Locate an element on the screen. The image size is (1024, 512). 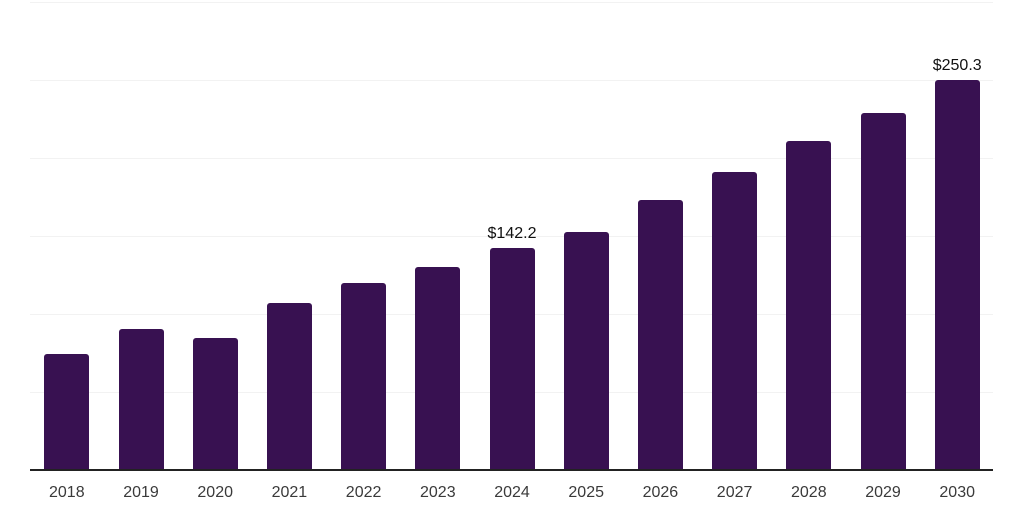
value-label-2024: $142.2 is located at coordinates (512, 234).